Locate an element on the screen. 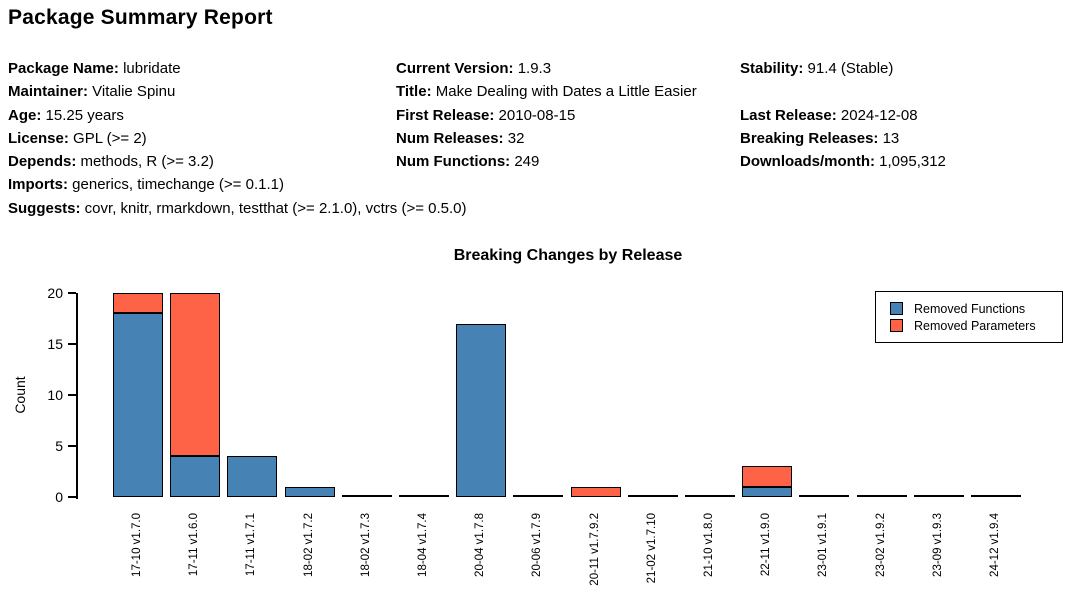  header-field-label: License: is located at coordinates (38, 138).